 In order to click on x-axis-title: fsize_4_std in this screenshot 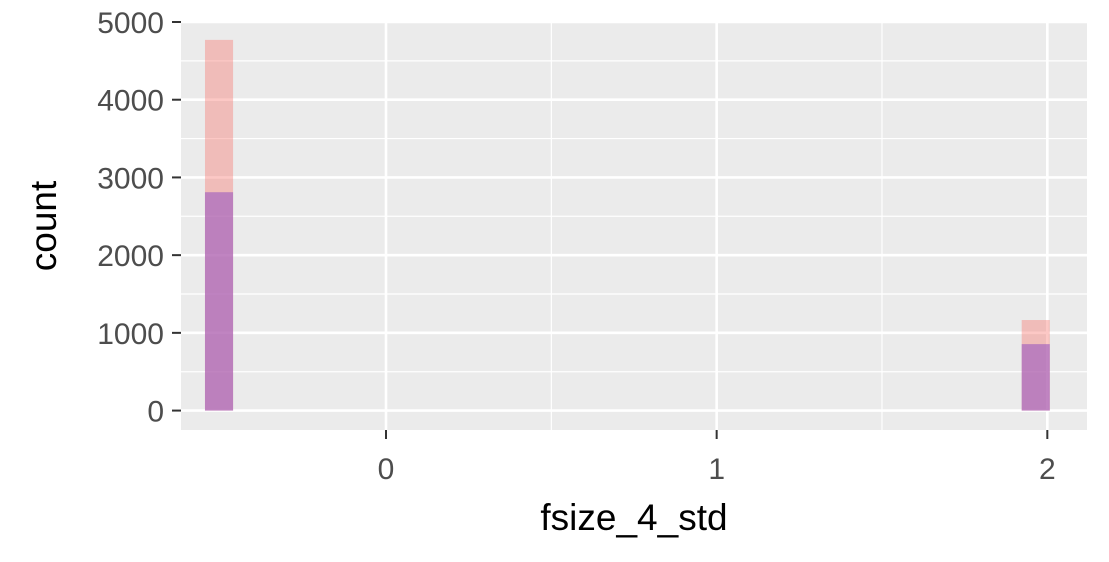, I will do `click(633, 517)`.